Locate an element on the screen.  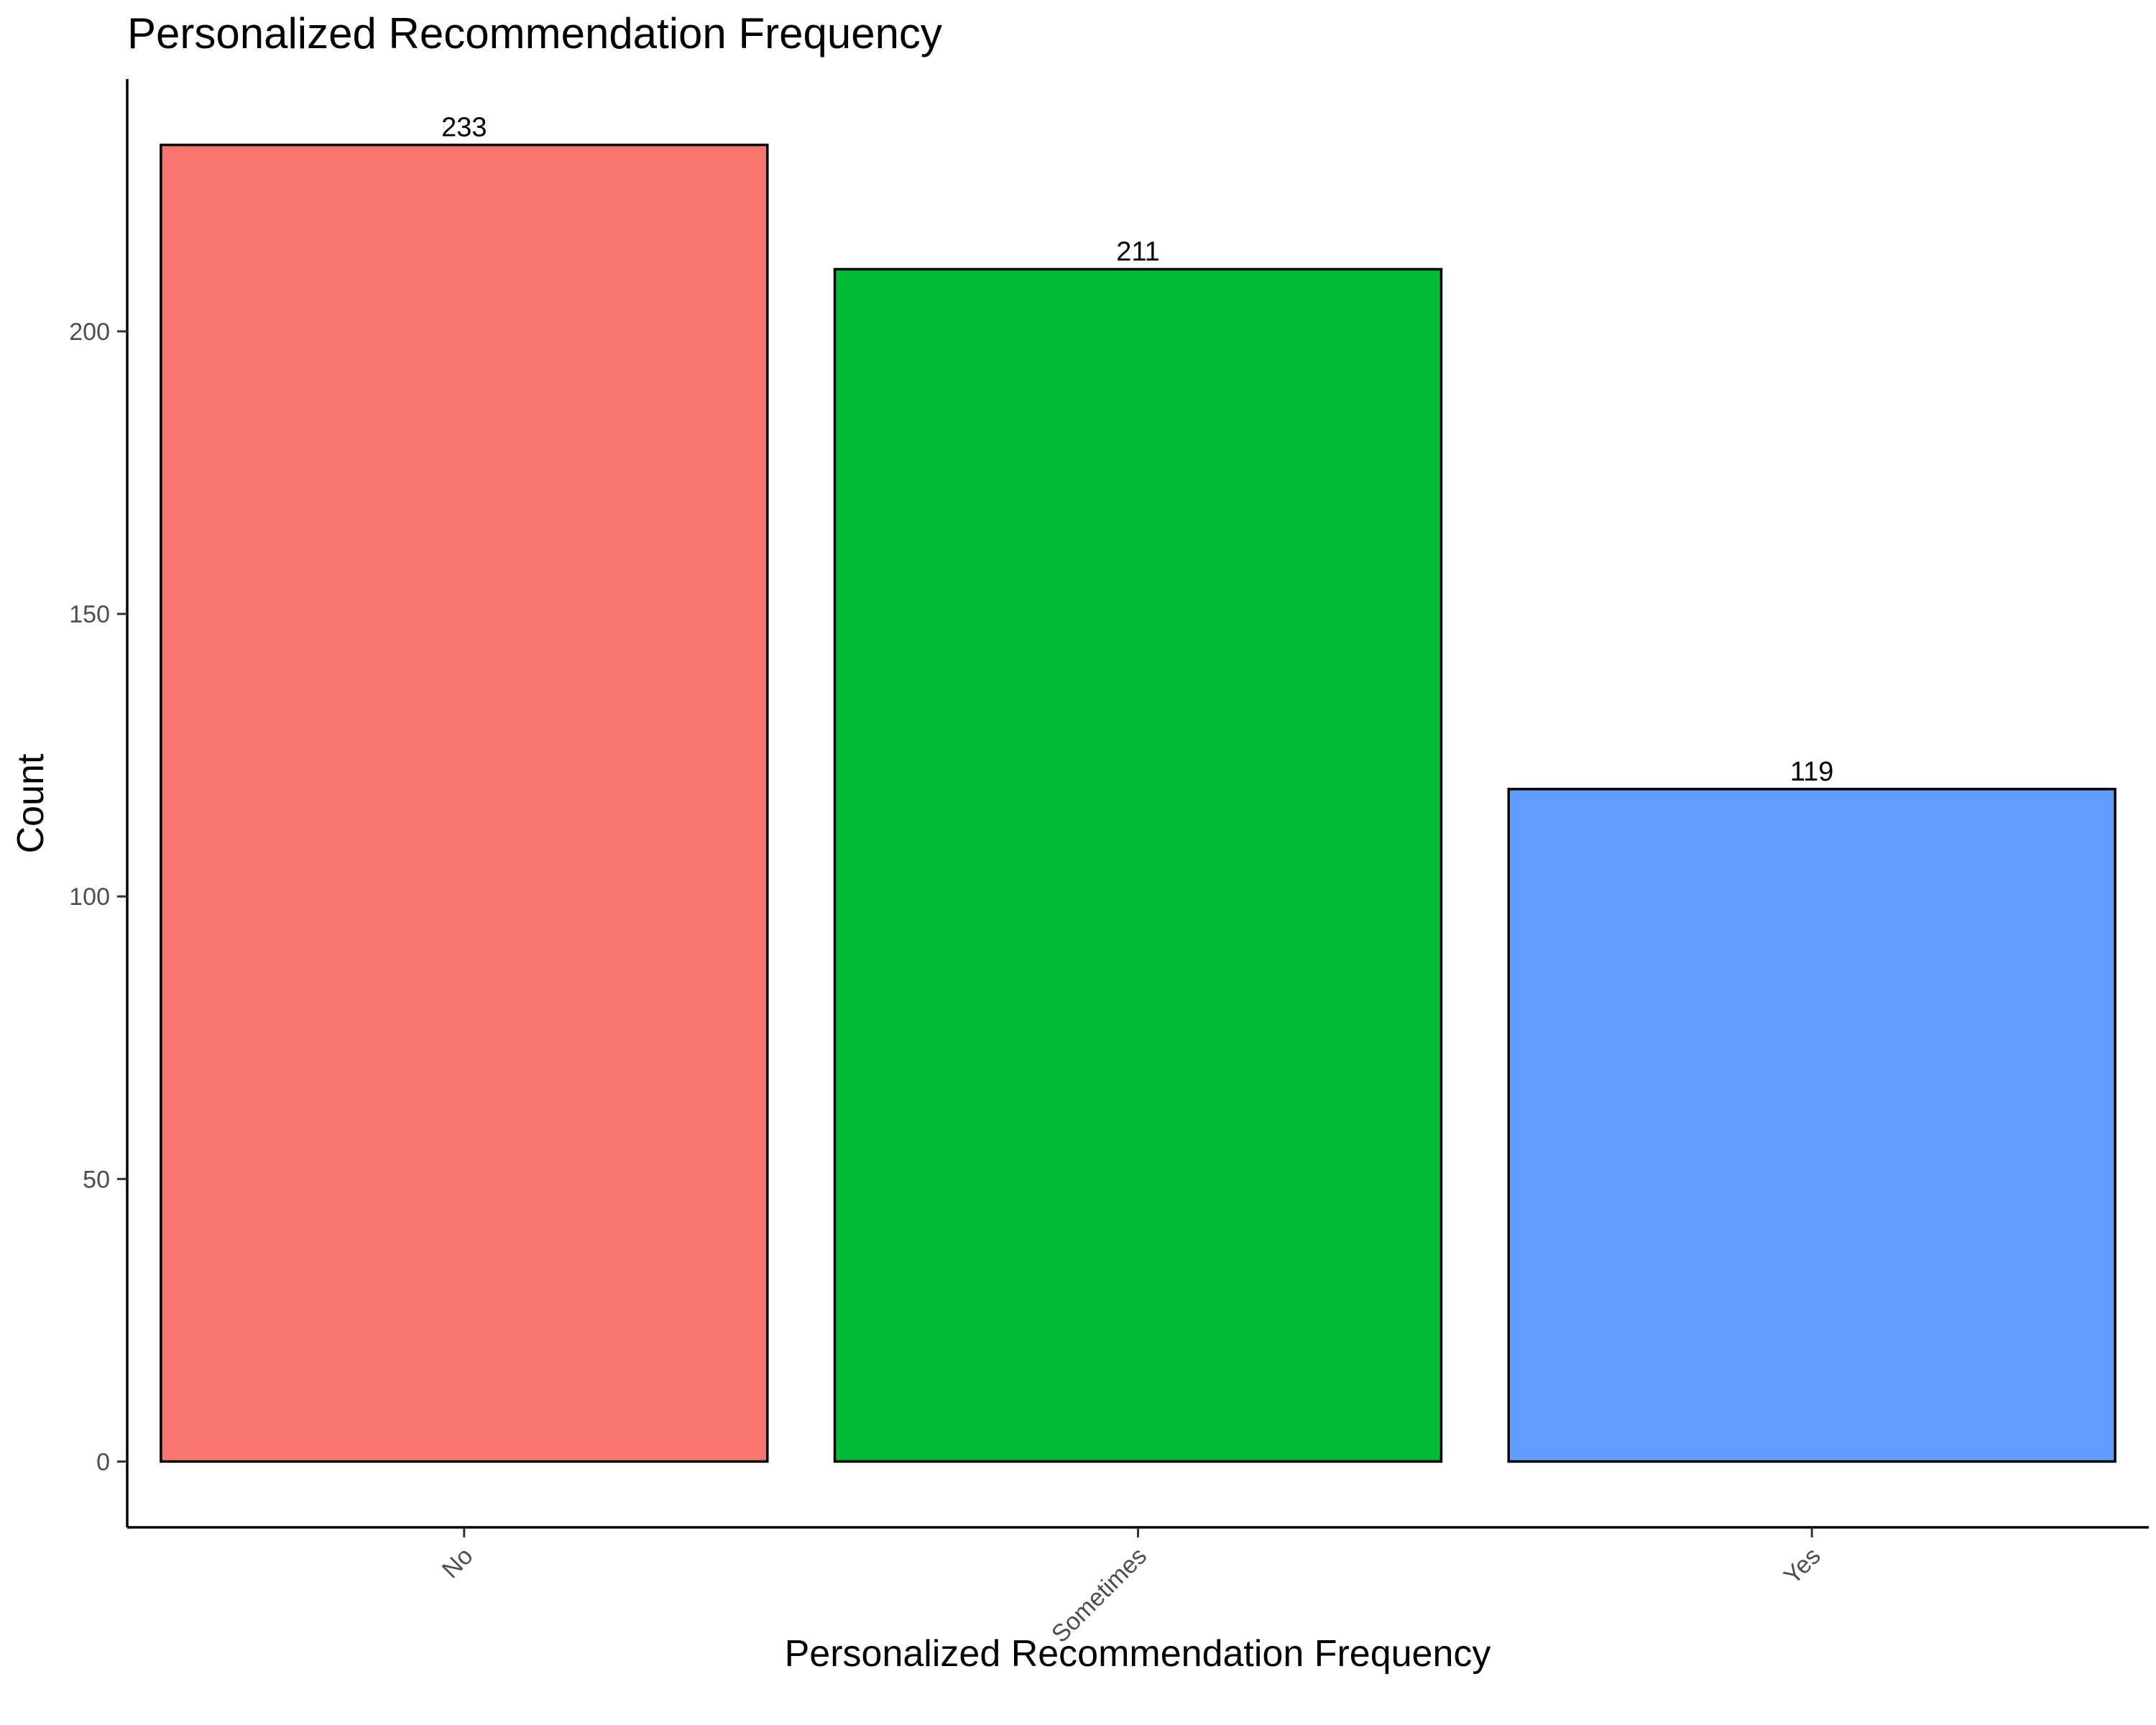
bar-yes is located at coordinates (1811, 1125).